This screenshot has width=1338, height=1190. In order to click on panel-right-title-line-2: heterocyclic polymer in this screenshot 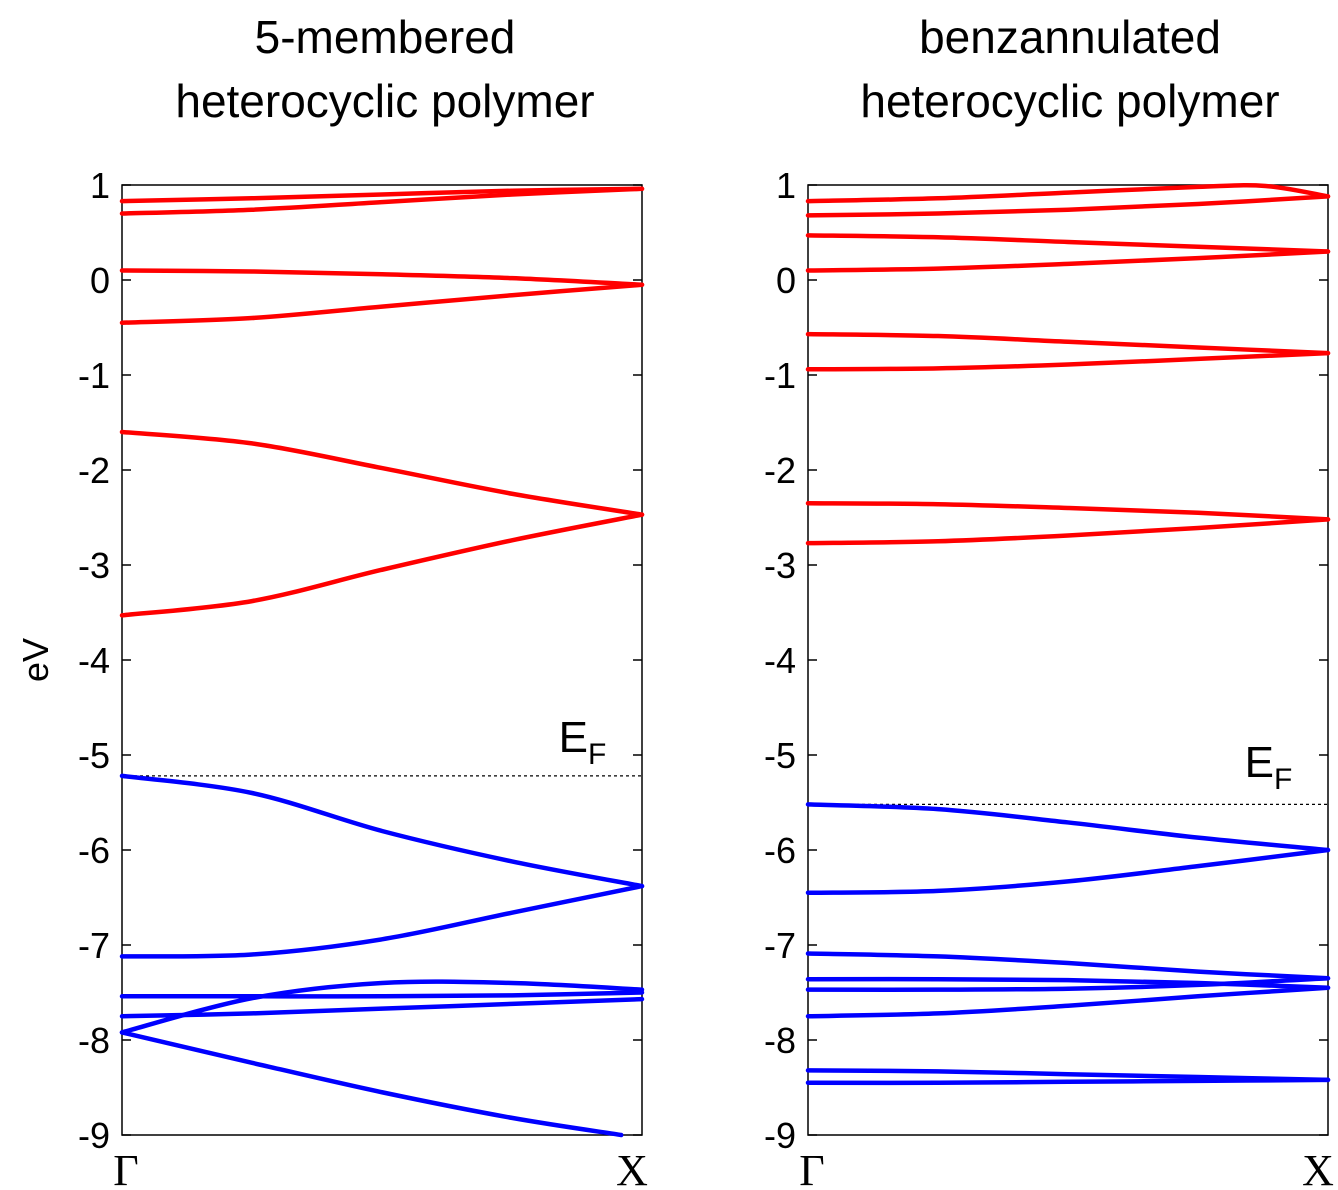, I will do `click(1069, 101)`.